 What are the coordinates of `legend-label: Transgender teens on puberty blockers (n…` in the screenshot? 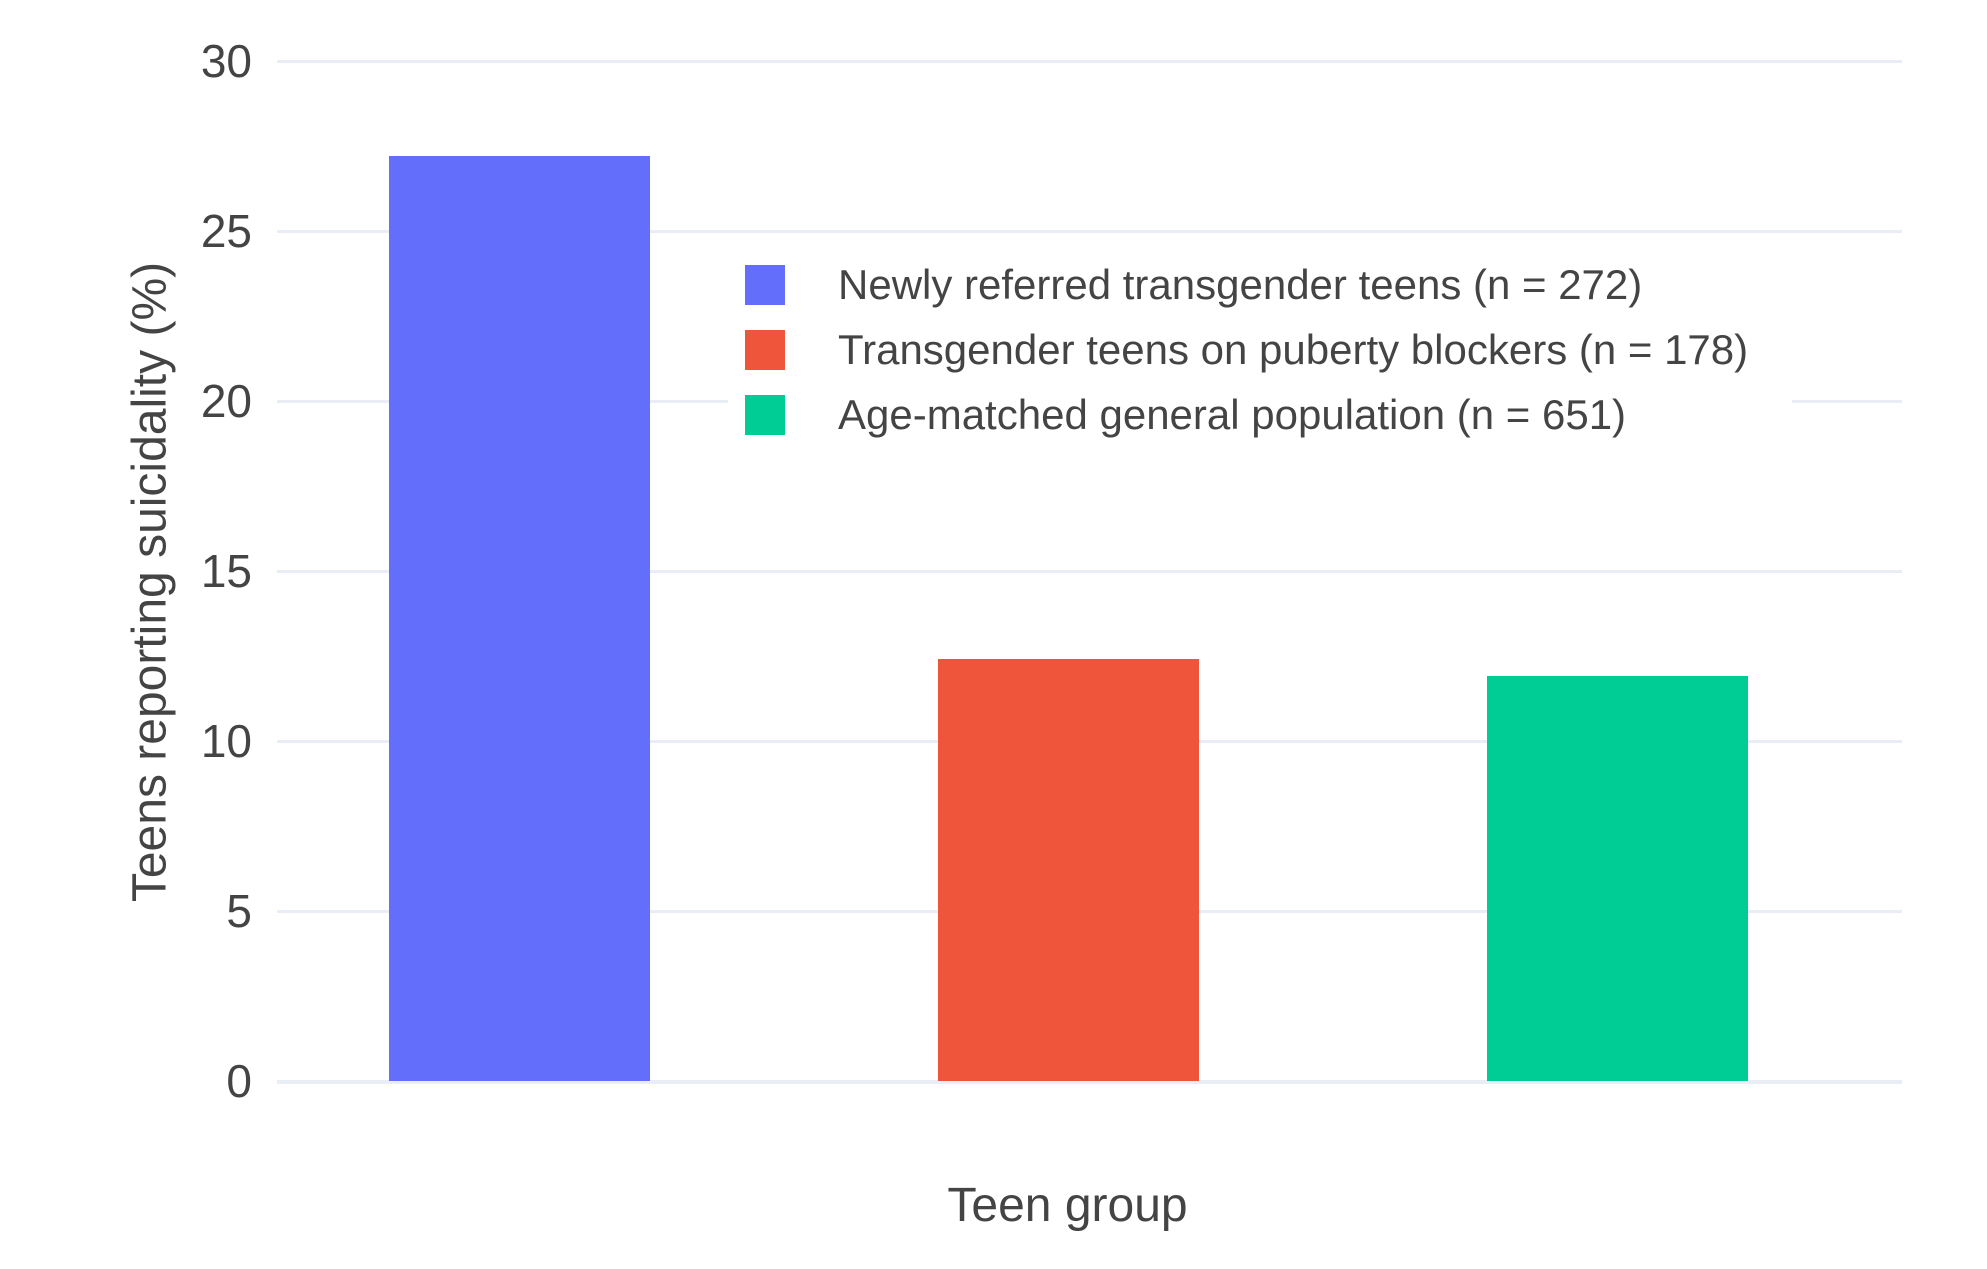 It's located at (1293, 349).